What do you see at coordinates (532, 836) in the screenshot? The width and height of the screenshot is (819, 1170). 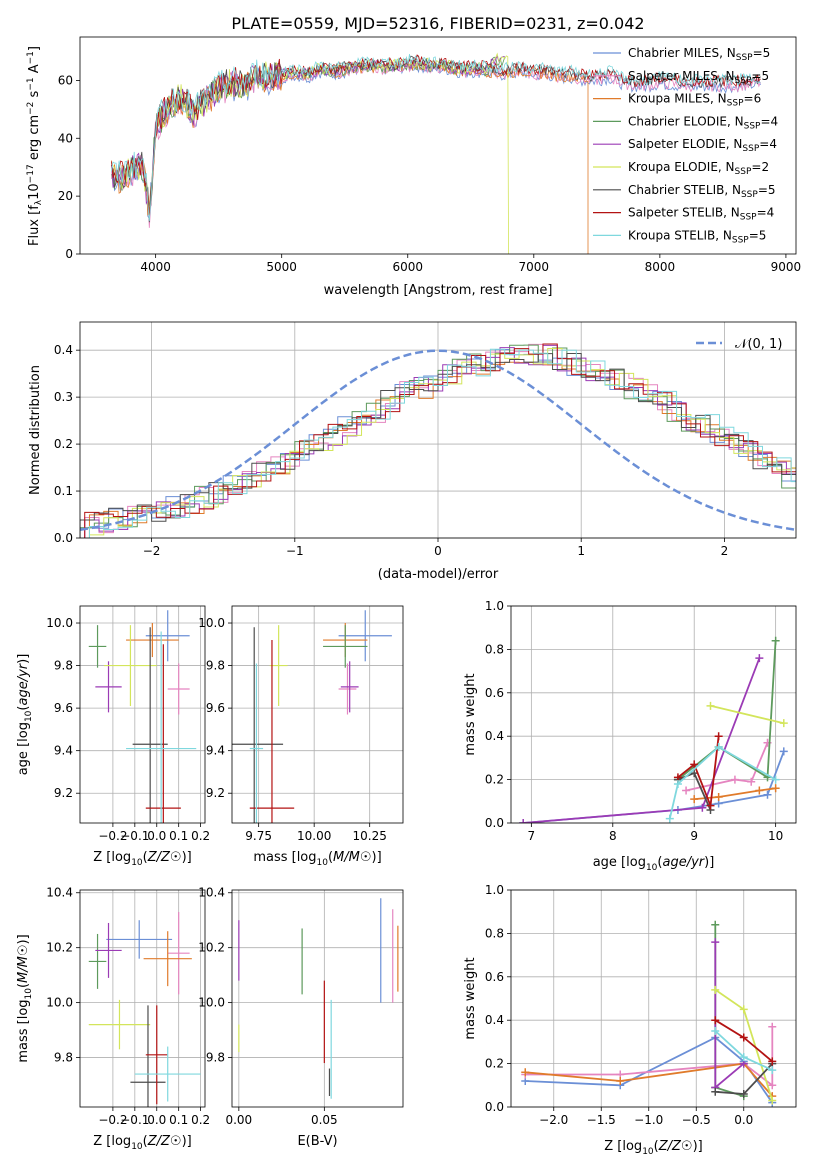 I see `x-tick-label: 7` at bounding box center [532, 836].